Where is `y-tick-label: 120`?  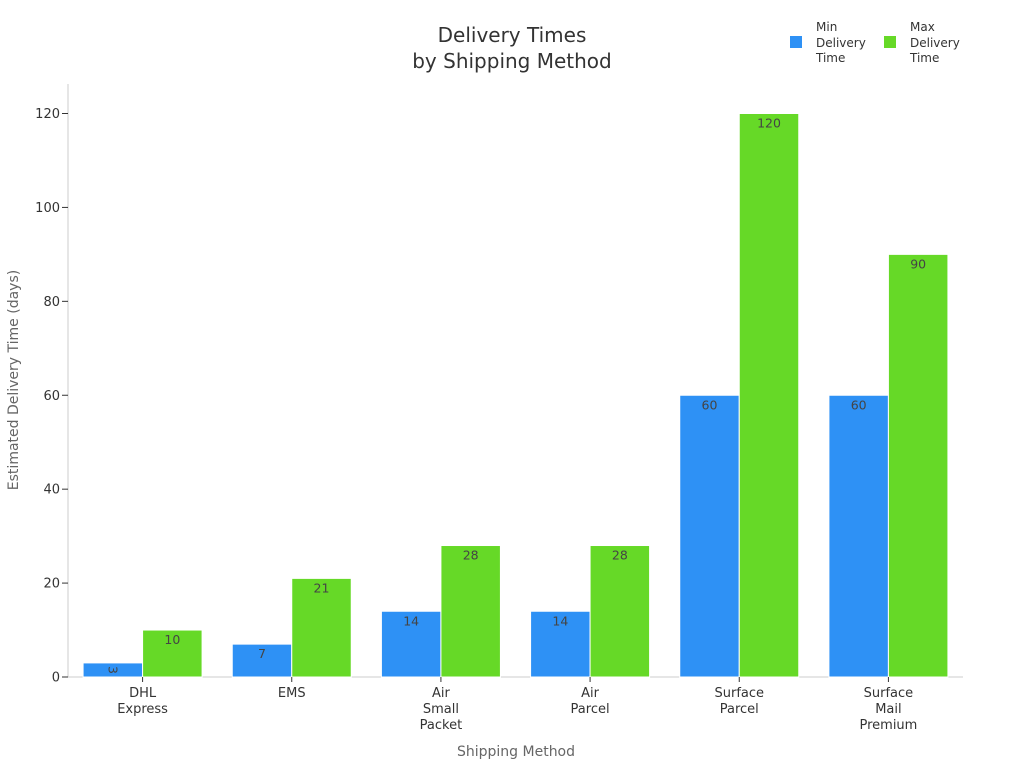
y-tick-label: 120 is located at coordinates (47, 114).